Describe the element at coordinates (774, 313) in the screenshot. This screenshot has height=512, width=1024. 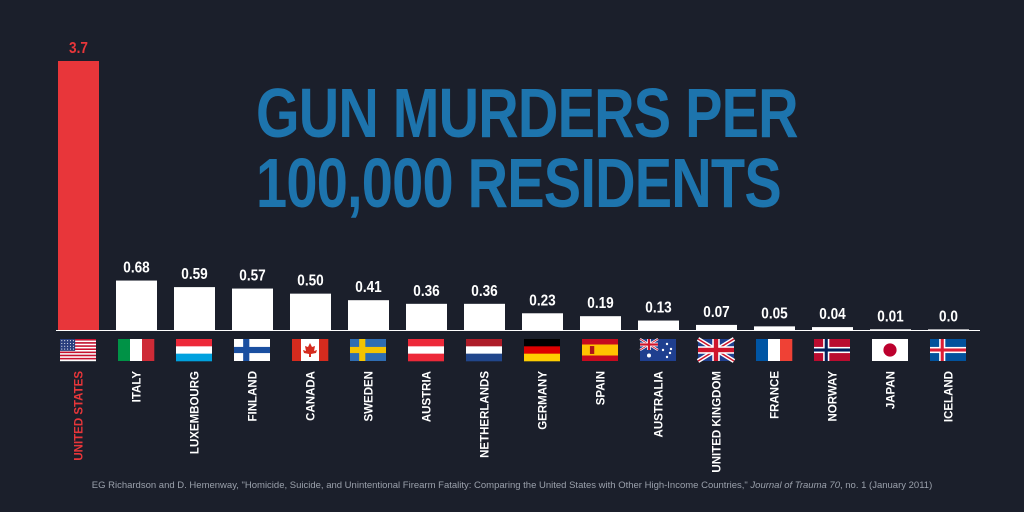
I see `data-label: 0.05` at that location.